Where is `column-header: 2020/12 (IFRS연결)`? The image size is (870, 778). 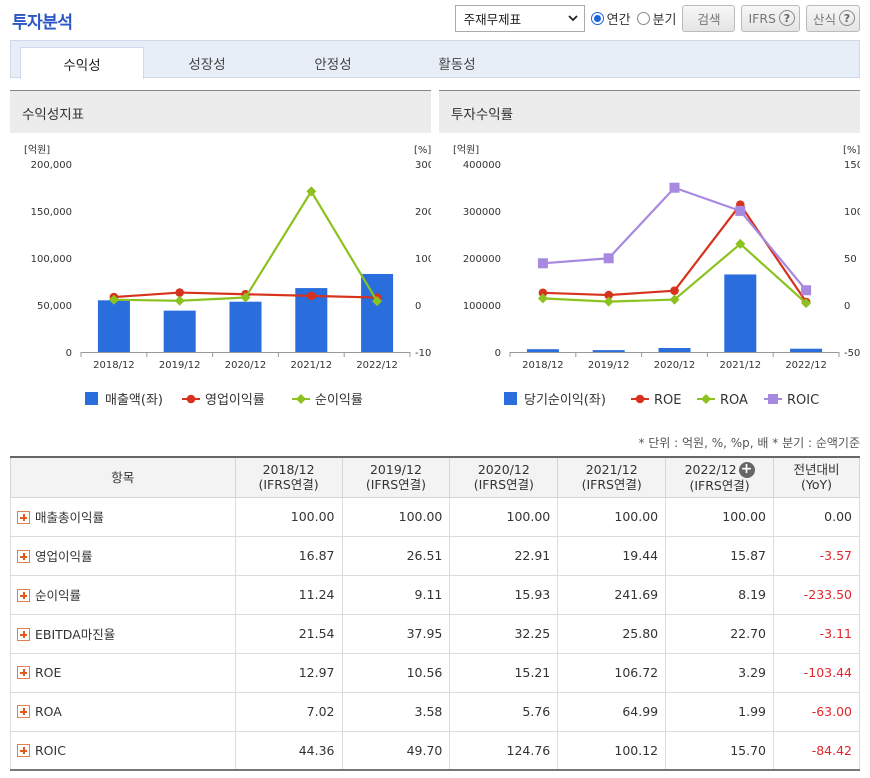 column-header: 2020/12 (IFRS연결) is located at coordinates (504, 477).